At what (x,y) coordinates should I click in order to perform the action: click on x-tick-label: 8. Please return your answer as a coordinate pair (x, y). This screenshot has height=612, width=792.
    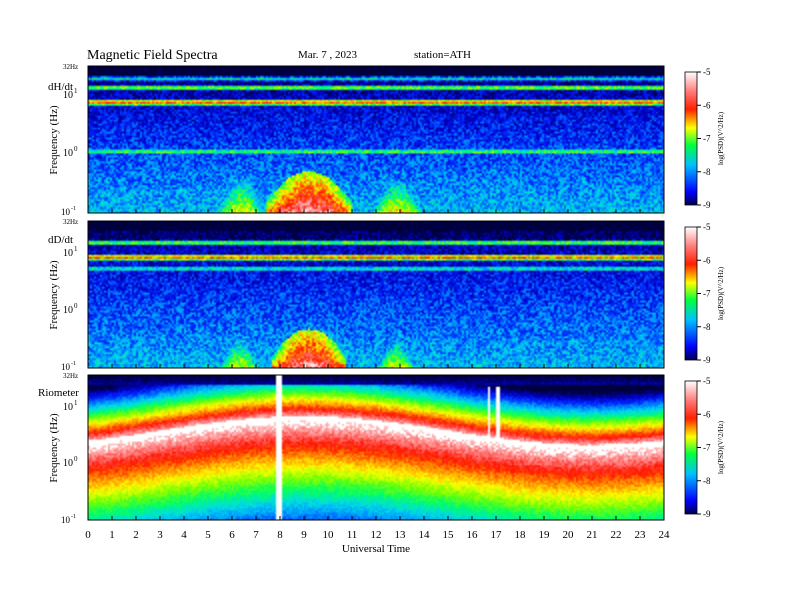
    Looking at the image, I should click on (280, 535).